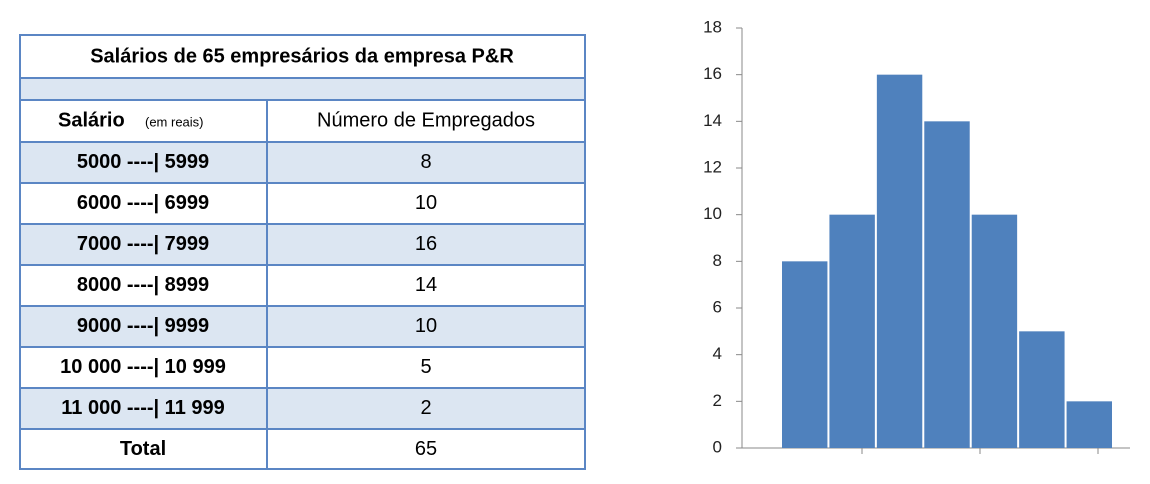 The width and height of the screenshot is (1150, 484). I want to click on count-cell: 8, so click(425, 162).